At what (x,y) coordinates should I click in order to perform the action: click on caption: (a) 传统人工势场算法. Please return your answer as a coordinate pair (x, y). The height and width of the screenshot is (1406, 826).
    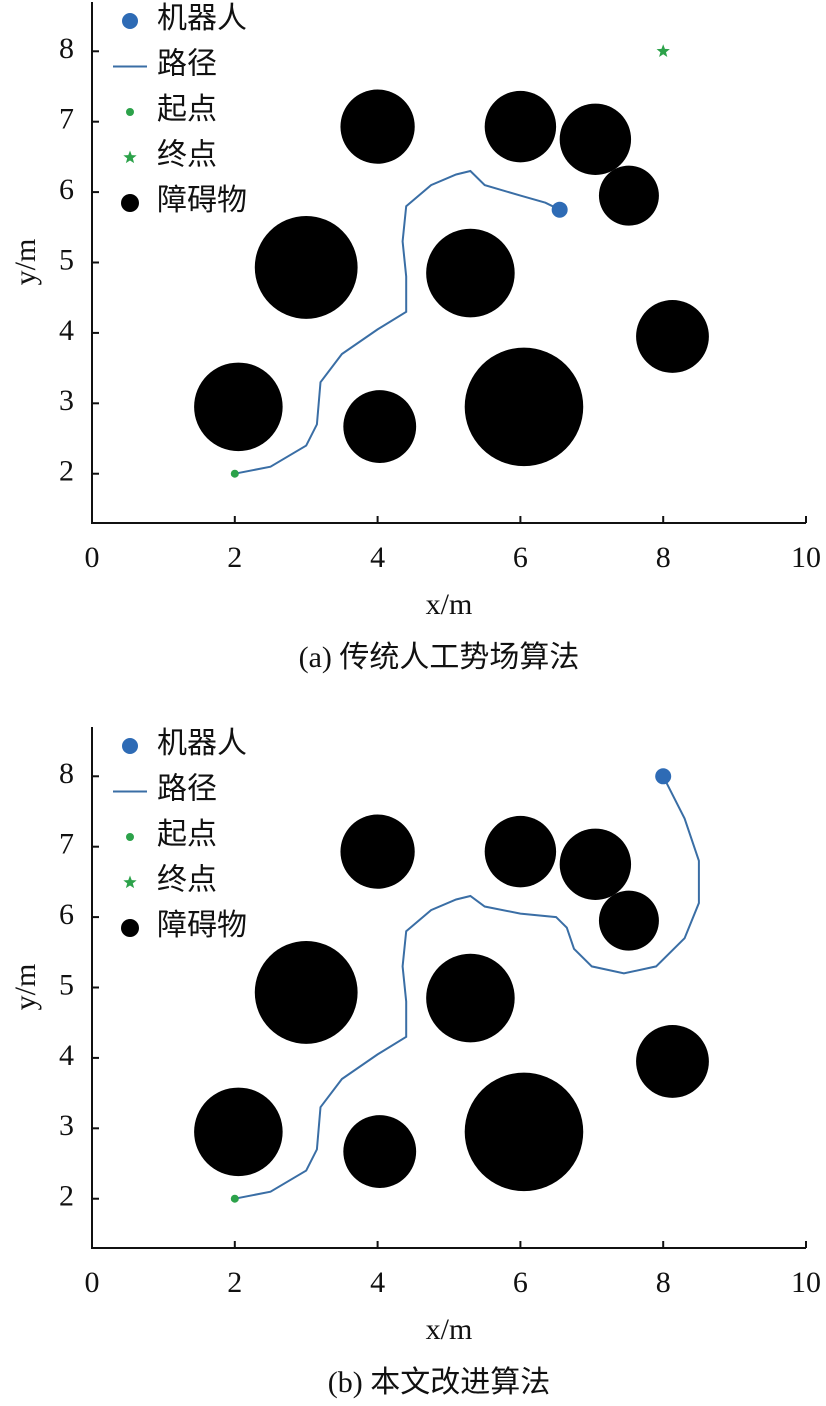
    Looking at the image, I should click on (439, 657).